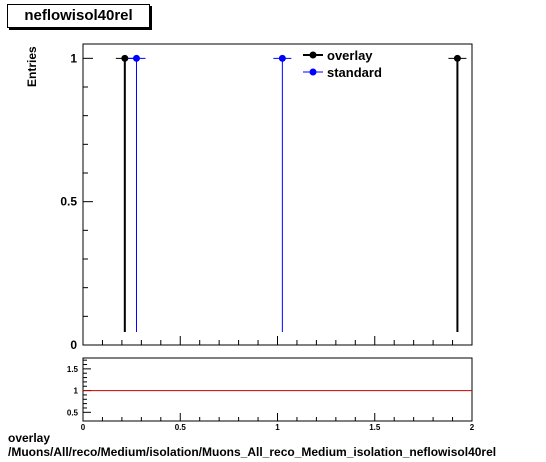 This screenshot has width=546, height=462. I want to click on ratio-x-tick-label: 0, so click(83, 427).